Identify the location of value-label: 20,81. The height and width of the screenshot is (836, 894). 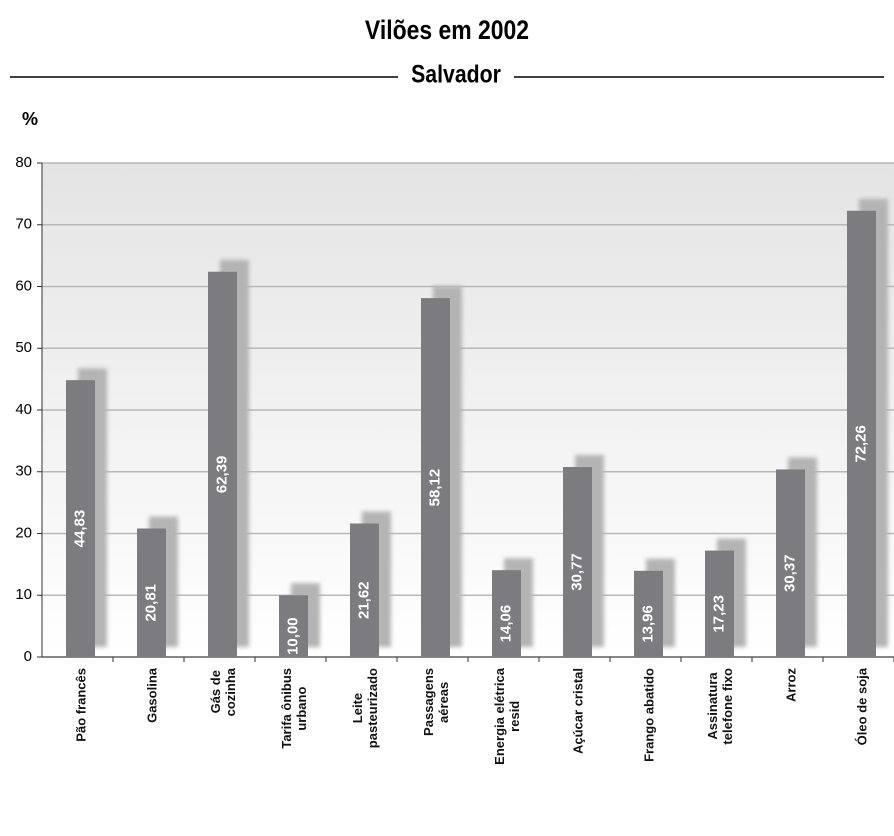
(150, 603).